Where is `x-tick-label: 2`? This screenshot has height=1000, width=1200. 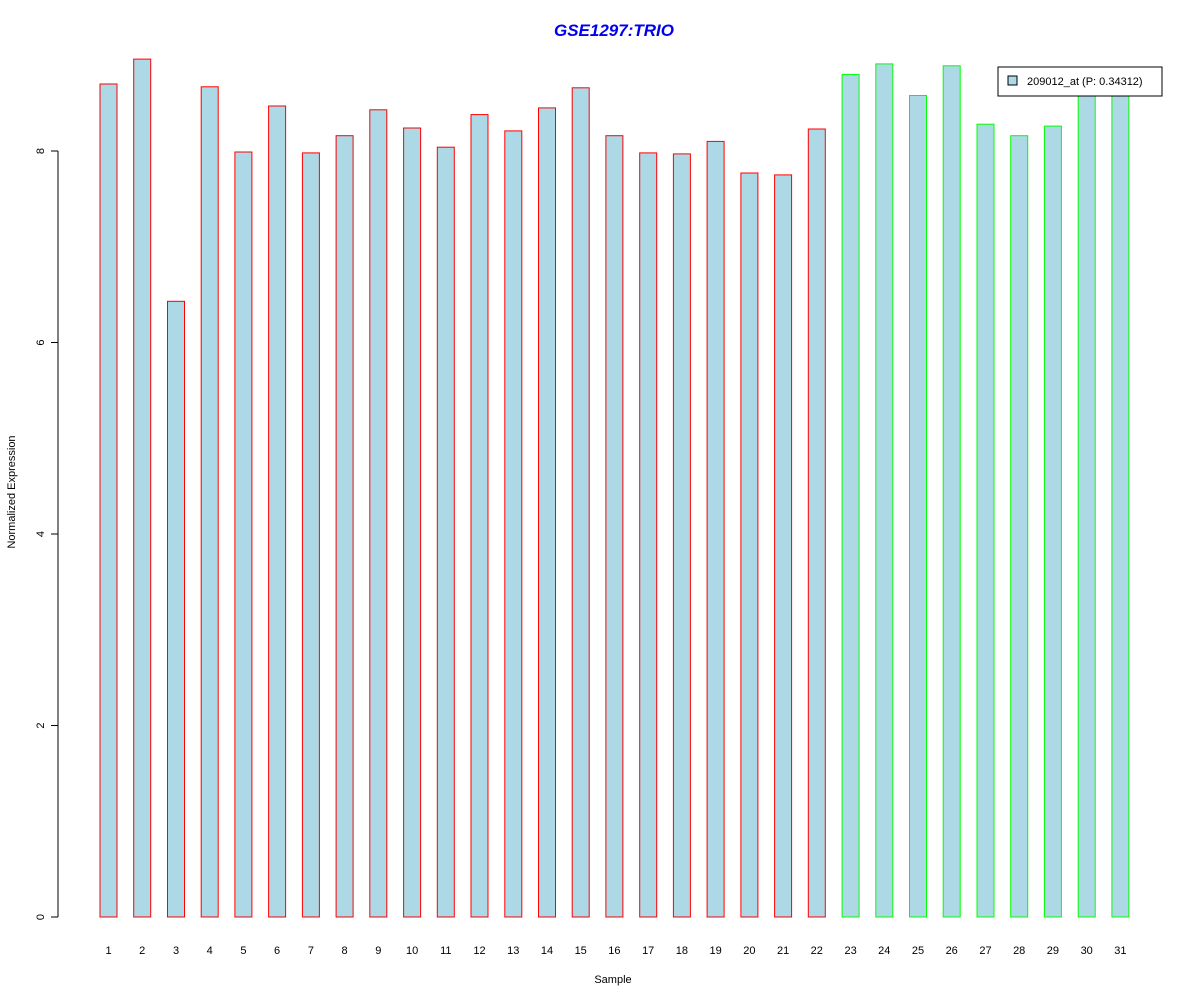
x-tick-label: 2 is located at coordinates (142, 951).